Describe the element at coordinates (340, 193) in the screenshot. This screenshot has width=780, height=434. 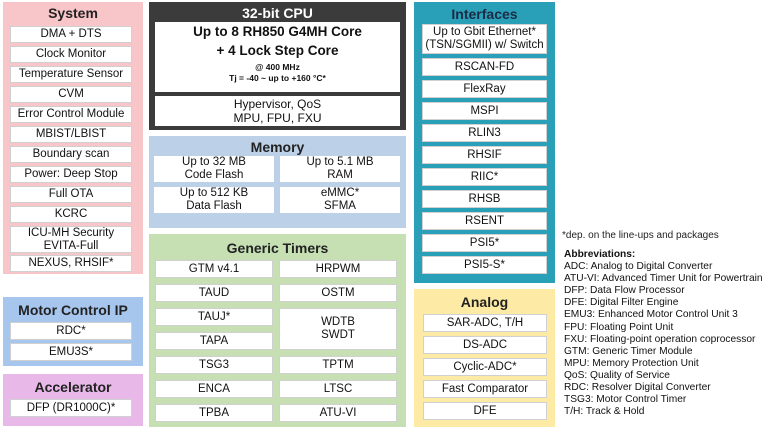
I see `memory-emmc-line1: eMMC*` at that location.